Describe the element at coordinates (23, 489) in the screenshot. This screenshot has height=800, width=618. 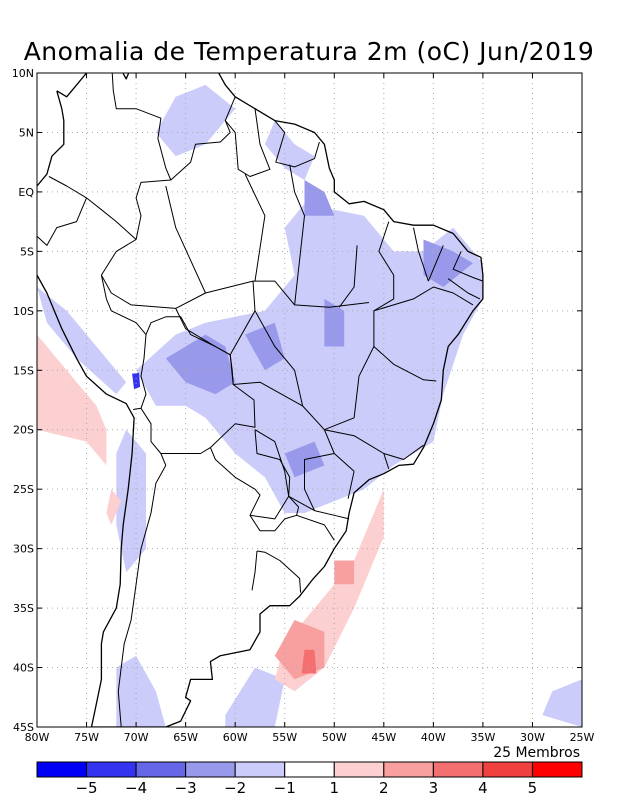
I see `y-tick-label: 25S` at that location.